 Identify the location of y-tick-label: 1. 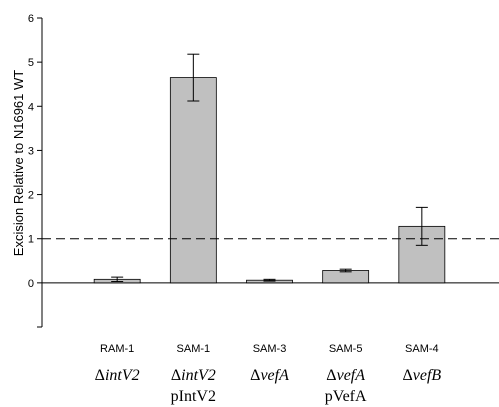
(31, 240).